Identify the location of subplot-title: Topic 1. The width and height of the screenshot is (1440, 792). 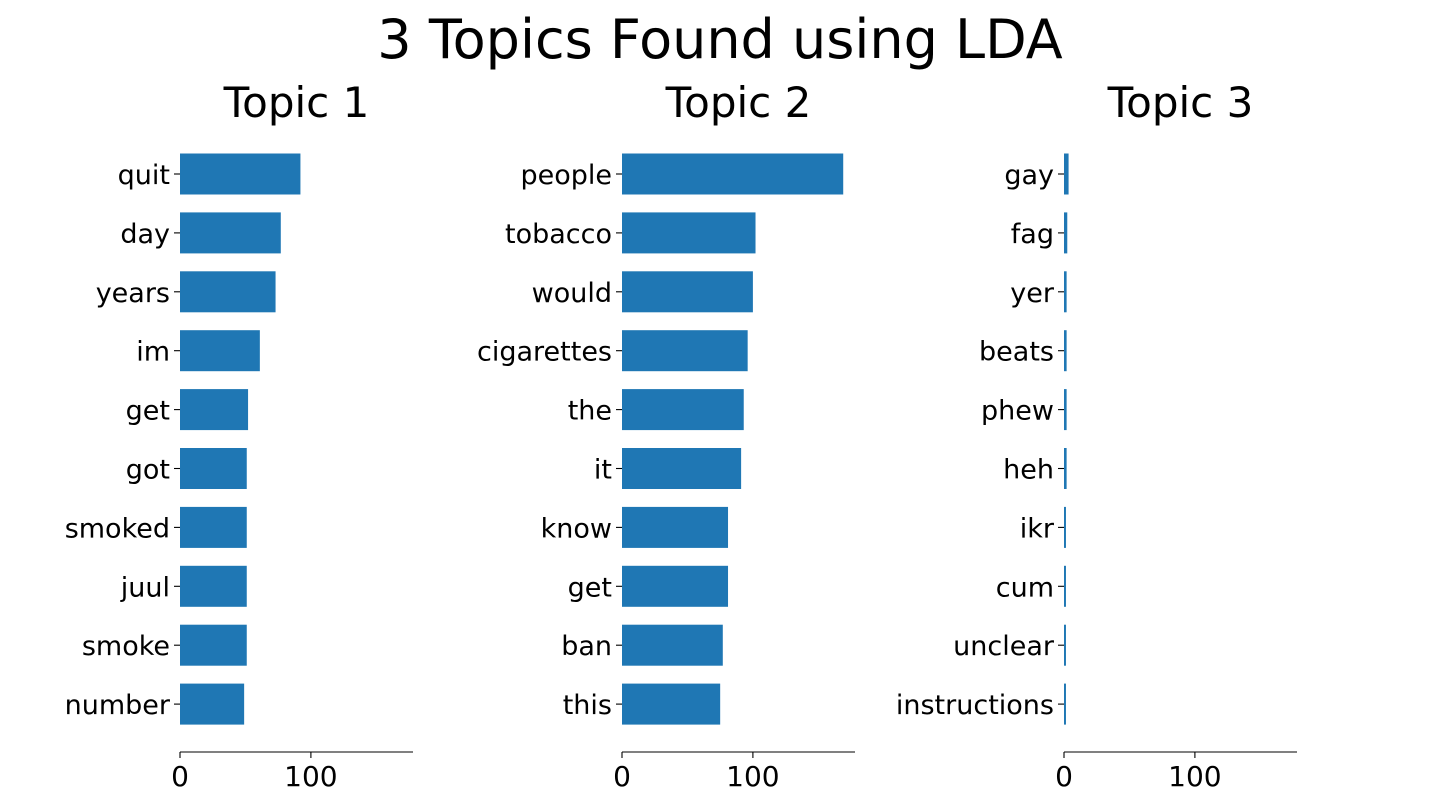
(296, 102).